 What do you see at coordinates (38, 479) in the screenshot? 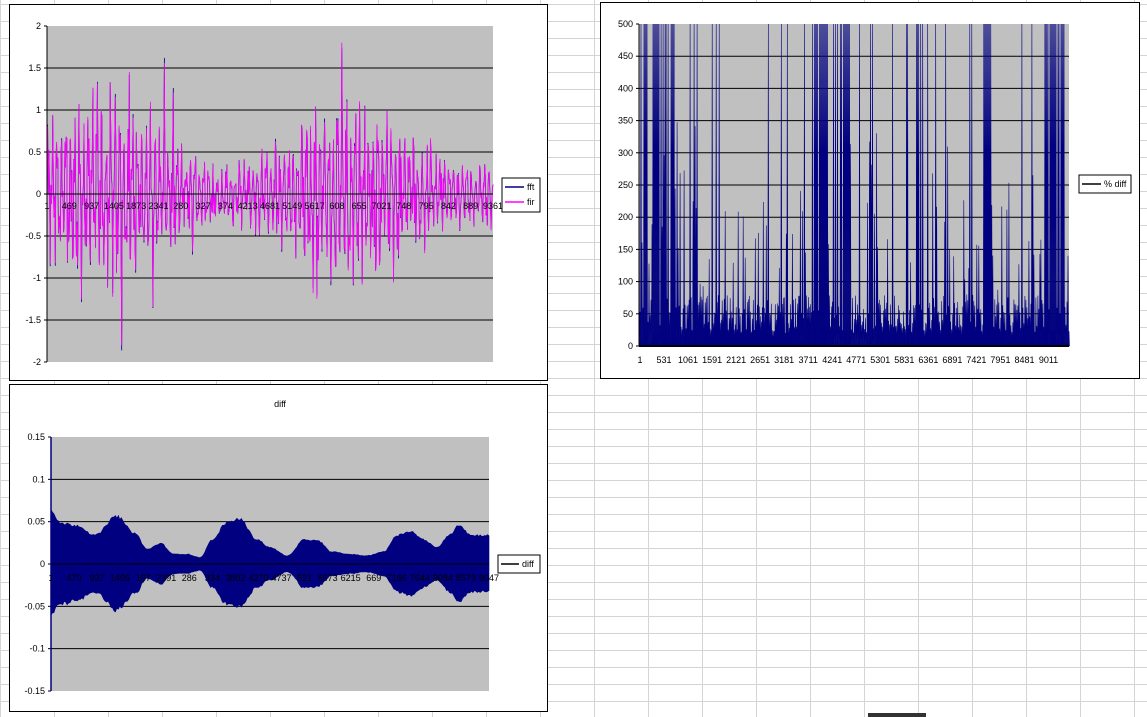
I see `y-tick-label: 0.1` at bounding box center [38, 479].